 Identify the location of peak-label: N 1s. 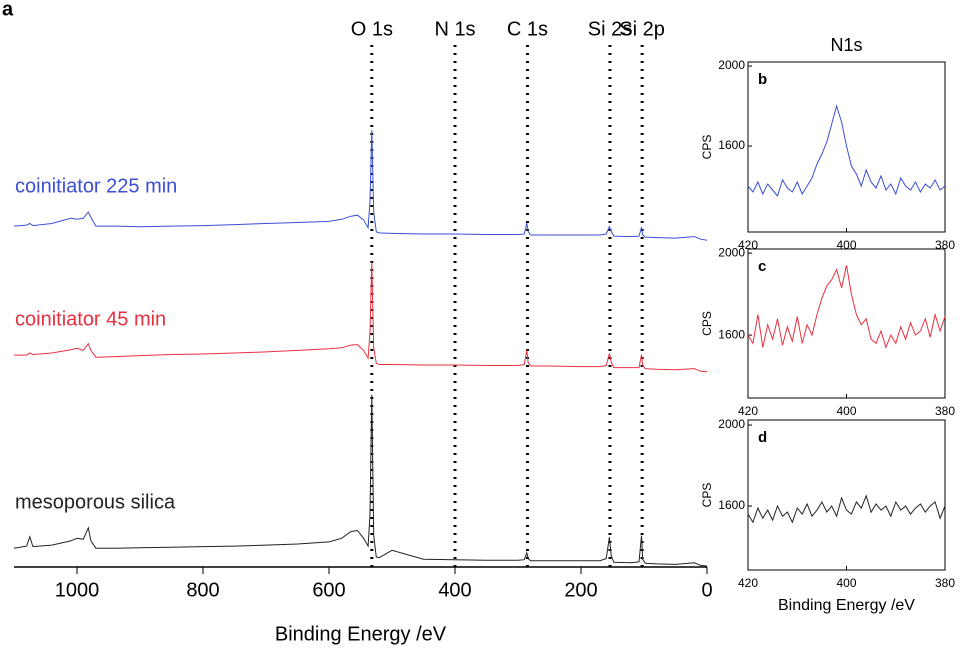
(454, 29).